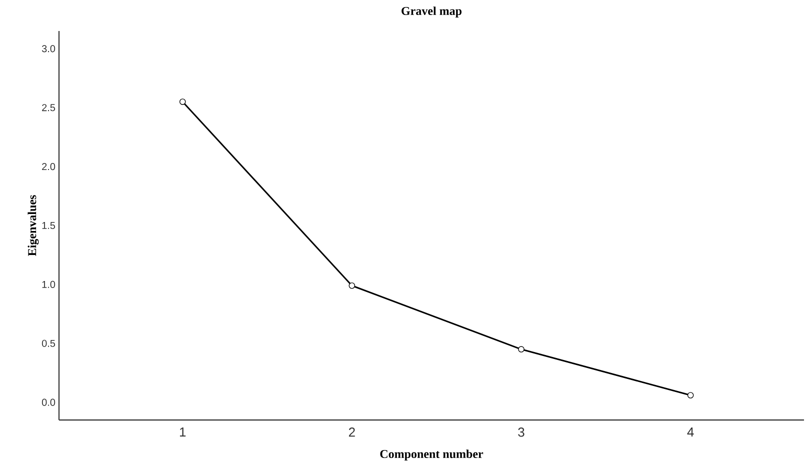 Image resolution: width=808 pixels, height=475 pixels. I want to click on y-tick-label: 2.5, so click(49, 108).